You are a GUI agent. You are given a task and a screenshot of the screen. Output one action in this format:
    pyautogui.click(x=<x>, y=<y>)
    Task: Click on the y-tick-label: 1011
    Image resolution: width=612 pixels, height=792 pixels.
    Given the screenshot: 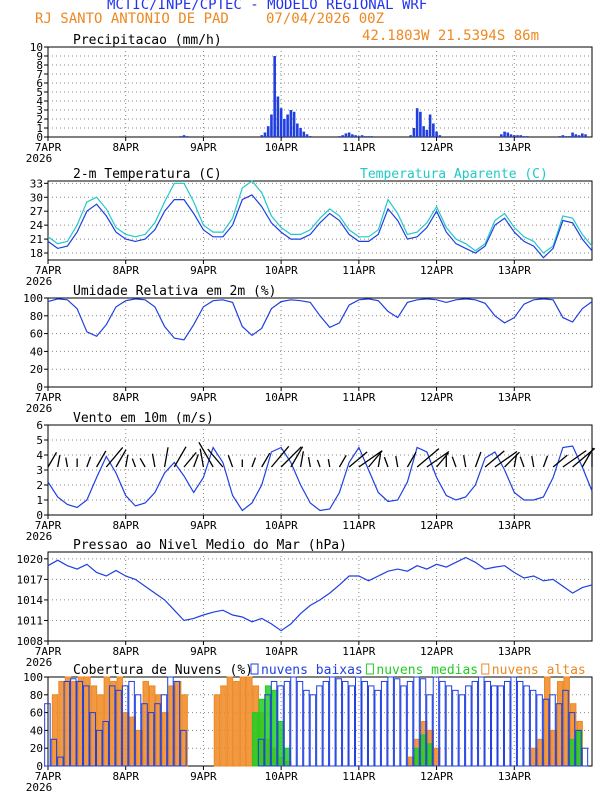 What is the action you would take?
    pyautogui.click(x=30, y=620)
    